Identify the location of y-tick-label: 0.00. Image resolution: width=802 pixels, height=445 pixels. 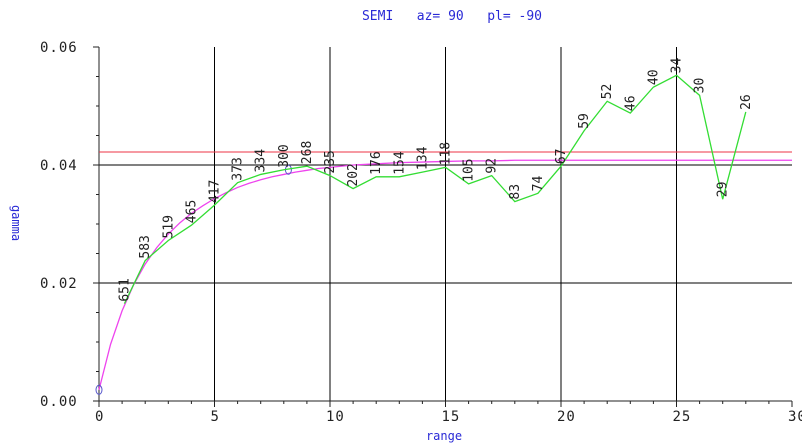
(59, 402).